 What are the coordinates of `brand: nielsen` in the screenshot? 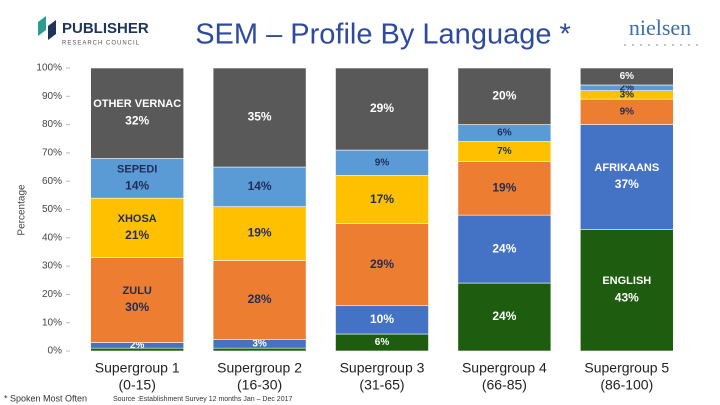 It's located at (660, 27).